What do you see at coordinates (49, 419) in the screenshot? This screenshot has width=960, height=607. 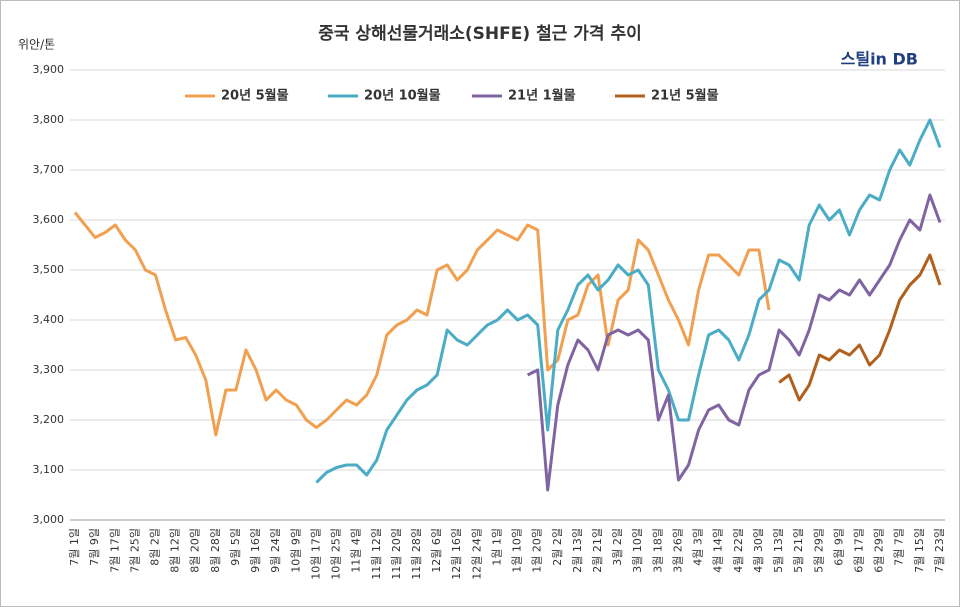 I see `y-tick-label: 3,200` at bounding box center [49, 419].